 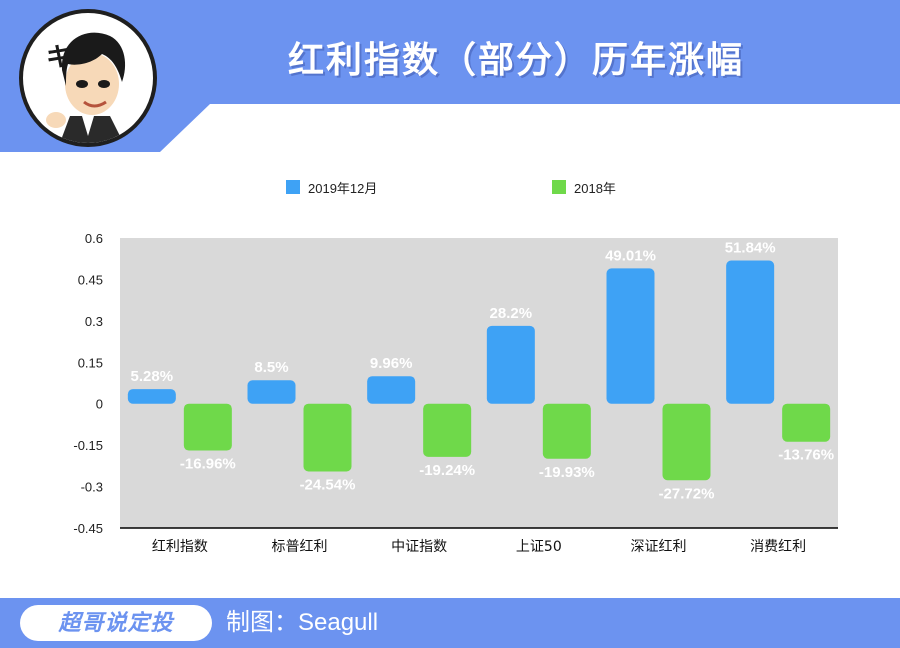 I want to click on data-label: -16.96%, so click(x=208, y=464).